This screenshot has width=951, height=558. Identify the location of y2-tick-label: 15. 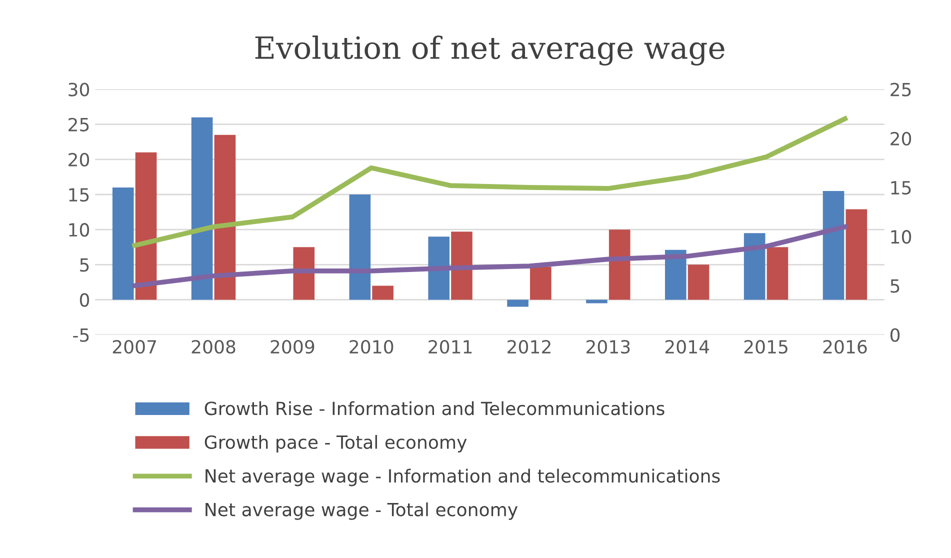
(901, 188).